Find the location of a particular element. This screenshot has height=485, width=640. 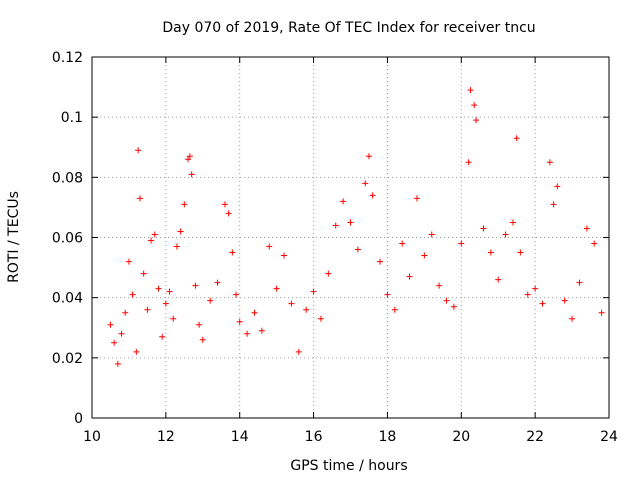

x-tick-label: 20 is located at coordinates (461, 437).